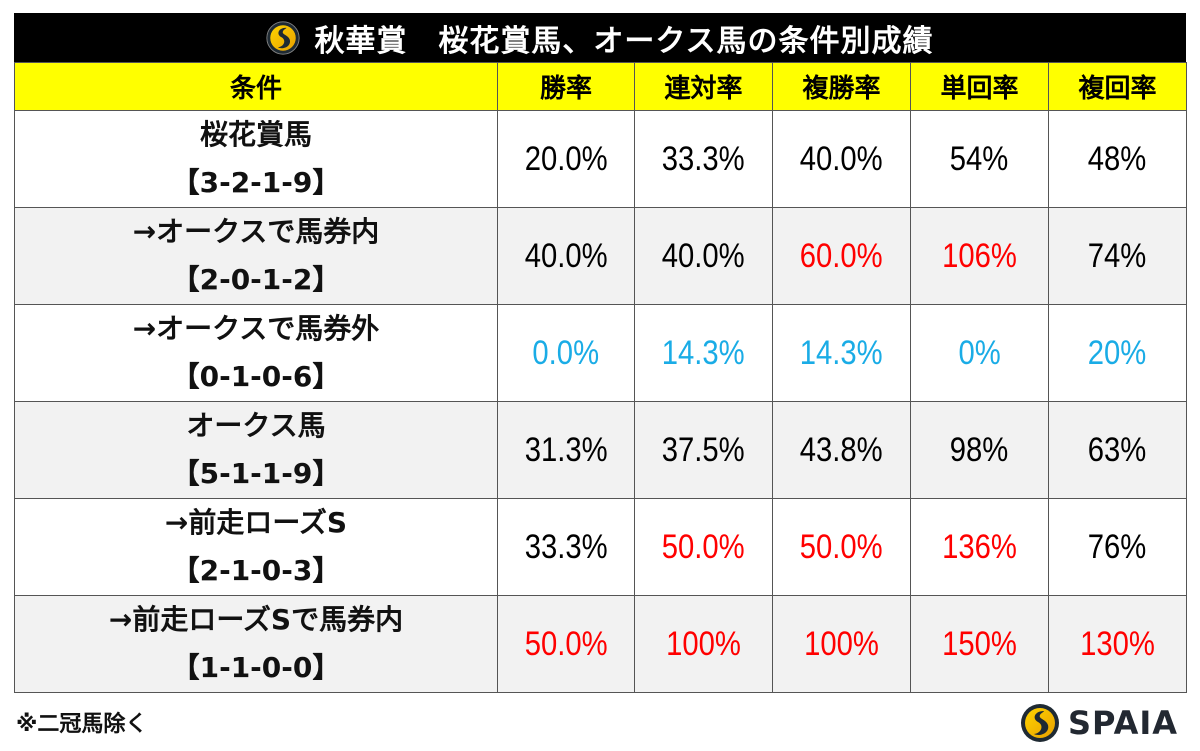  What do you see at coordinates (979, 86) in the screenshot?
I see `column-header-win-return: 単回率` at bounding box center [979, 86].